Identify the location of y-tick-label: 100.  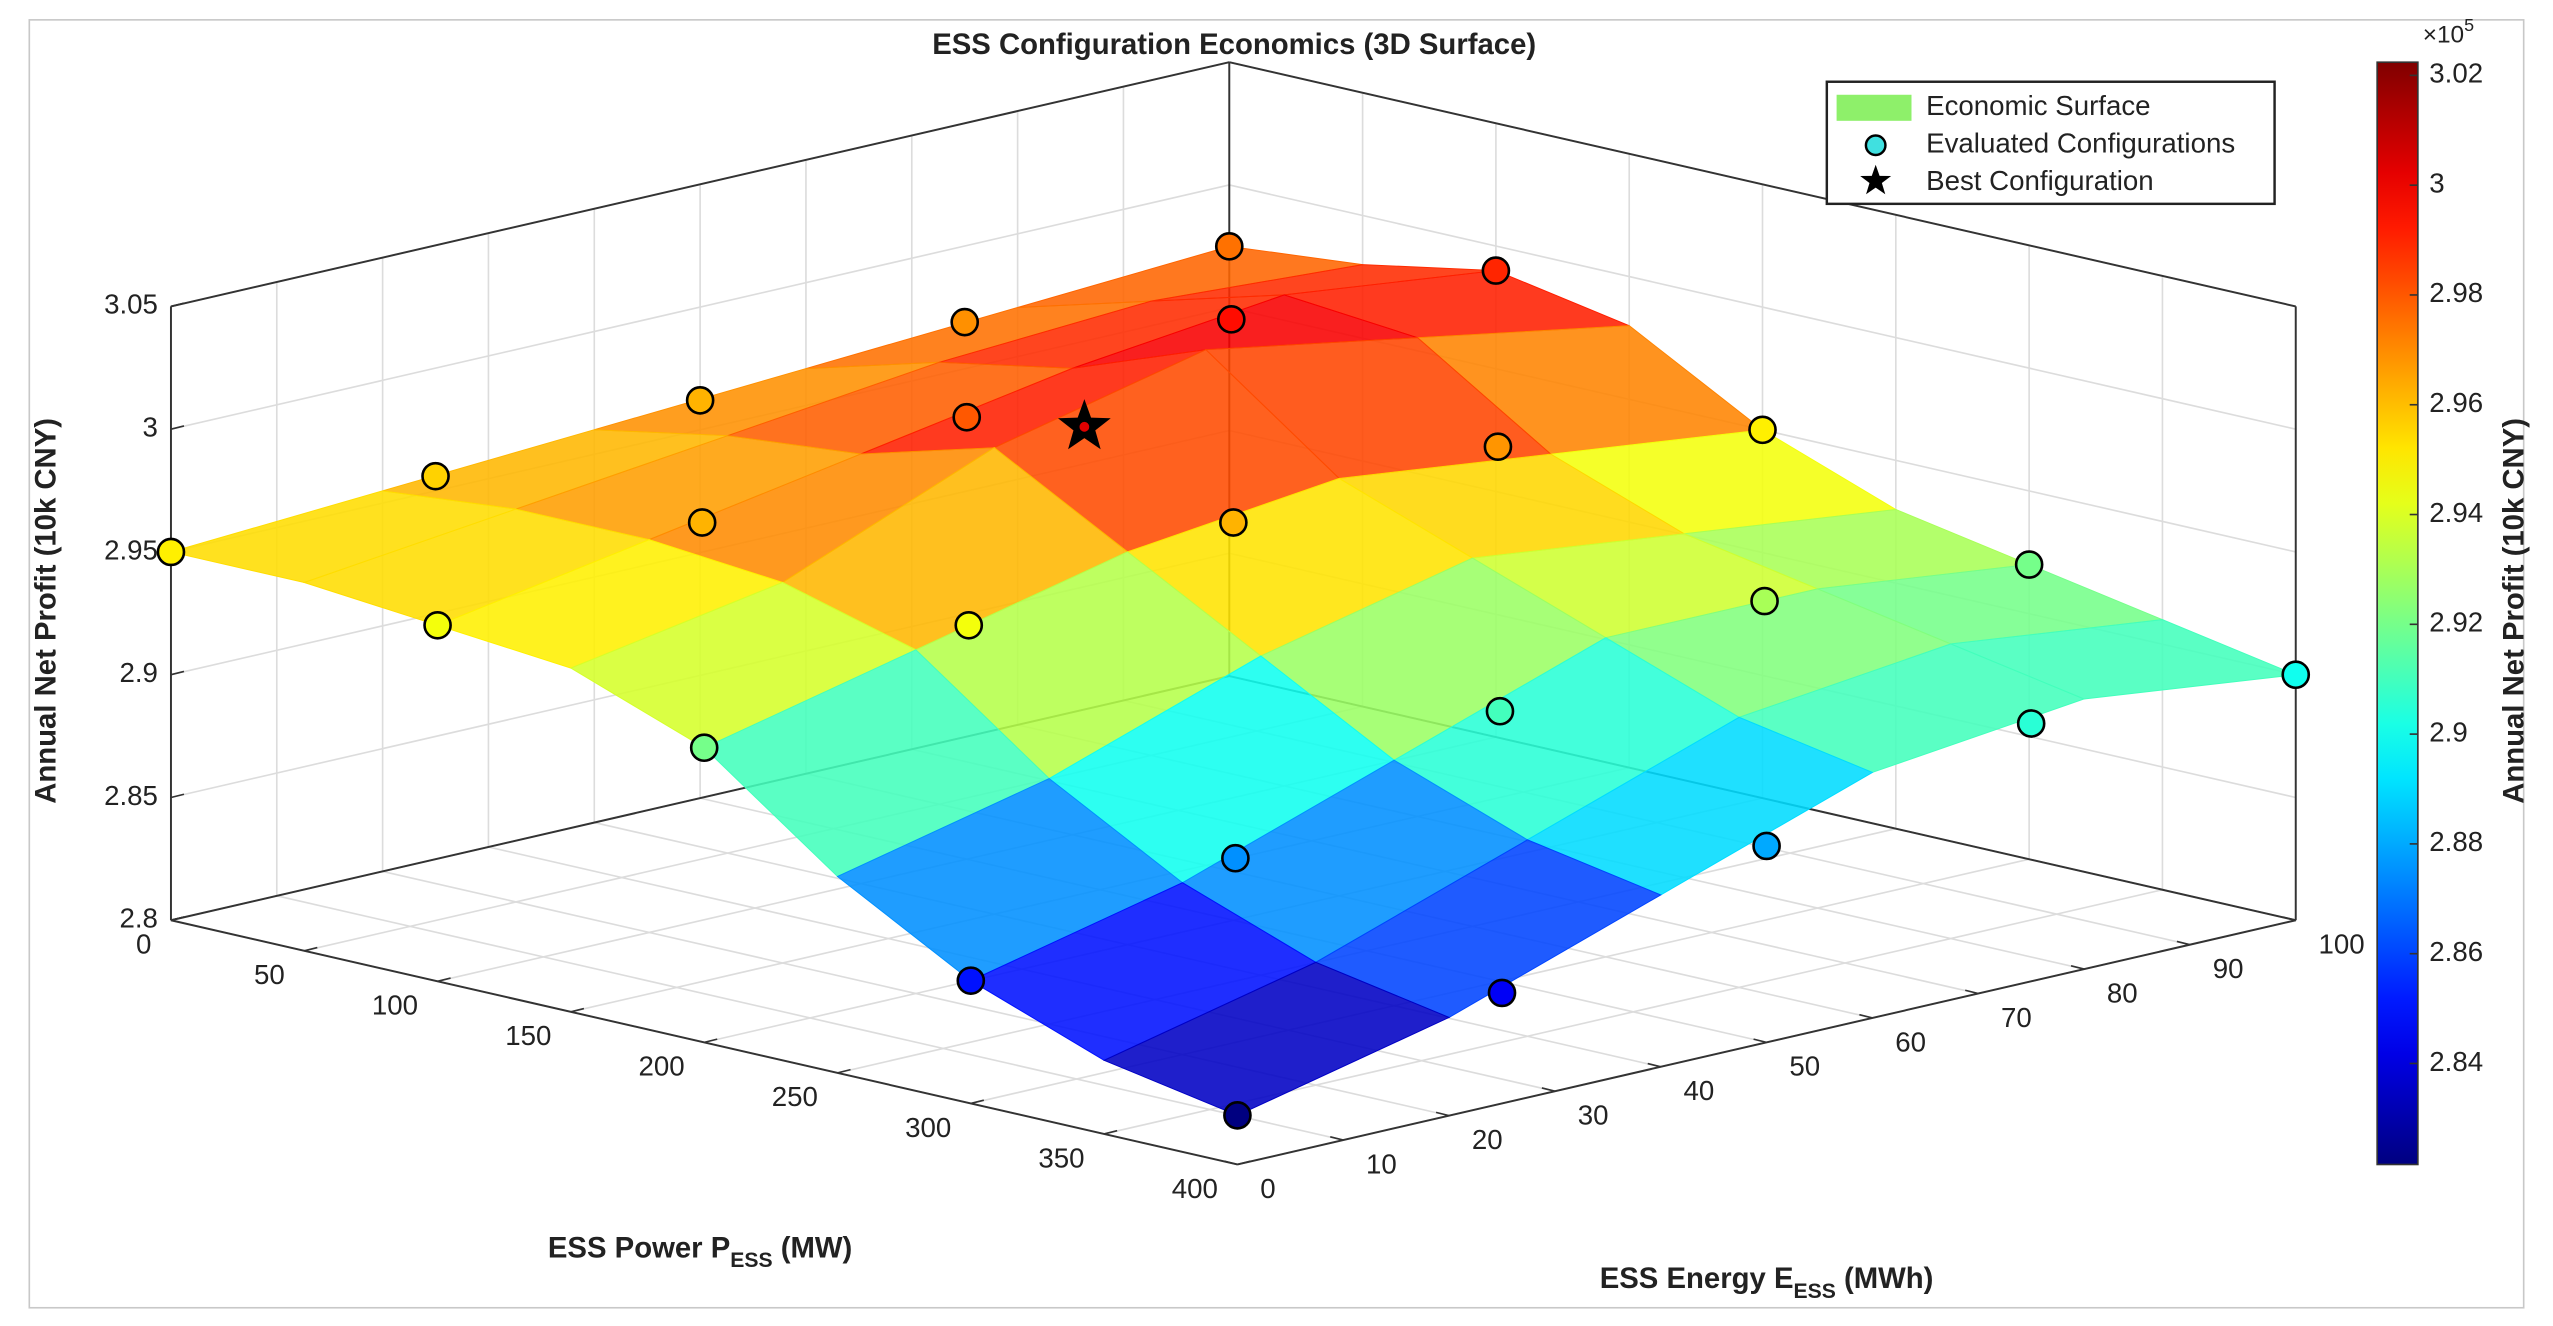
(2342, 944).